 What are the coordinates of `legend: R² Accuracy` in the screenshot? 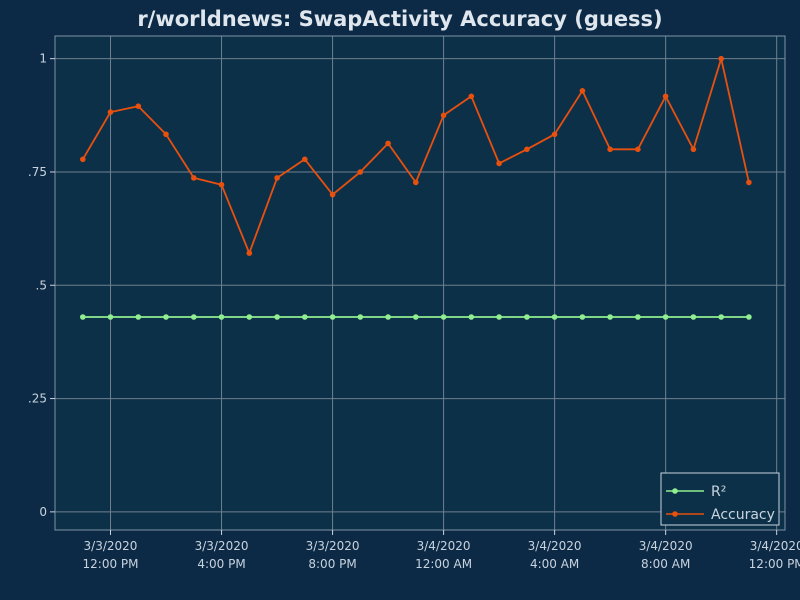 It's located at (720, 499).